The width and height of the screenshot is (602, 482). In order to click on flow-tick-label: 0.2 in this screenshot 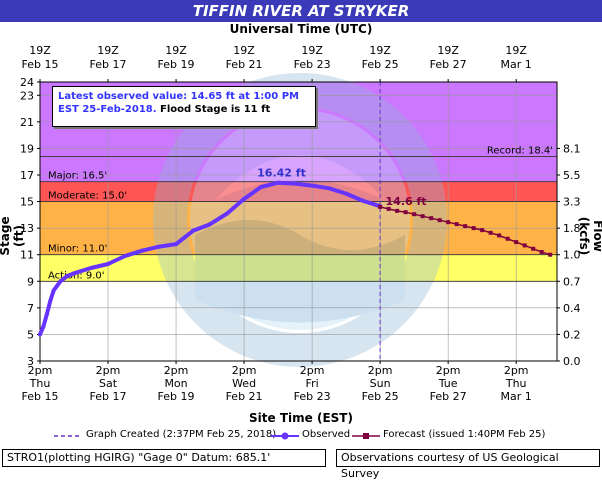, I will do `click(572, 334)`.